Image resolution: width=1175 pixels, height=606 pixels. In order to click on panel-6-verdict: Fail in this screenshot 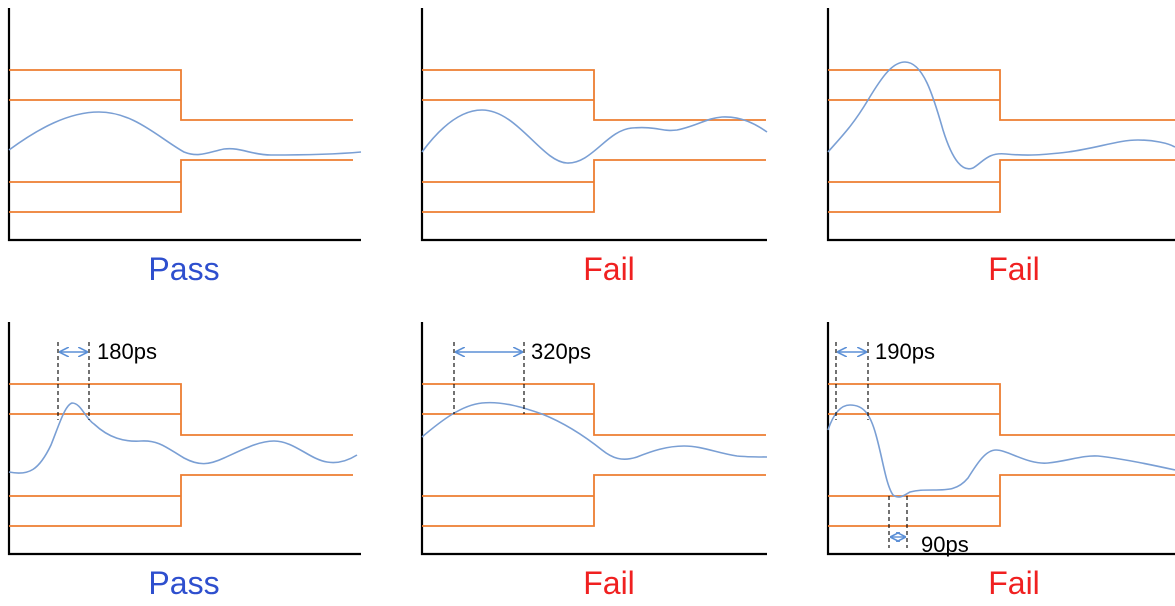, I will do `click(1014, 583)`.